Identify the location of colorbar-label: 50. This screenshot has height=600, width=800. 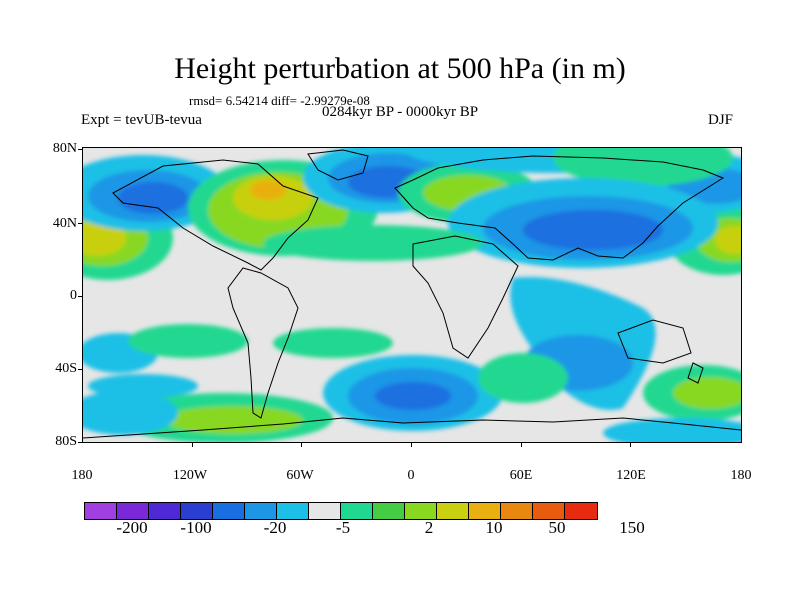
(557, 527).